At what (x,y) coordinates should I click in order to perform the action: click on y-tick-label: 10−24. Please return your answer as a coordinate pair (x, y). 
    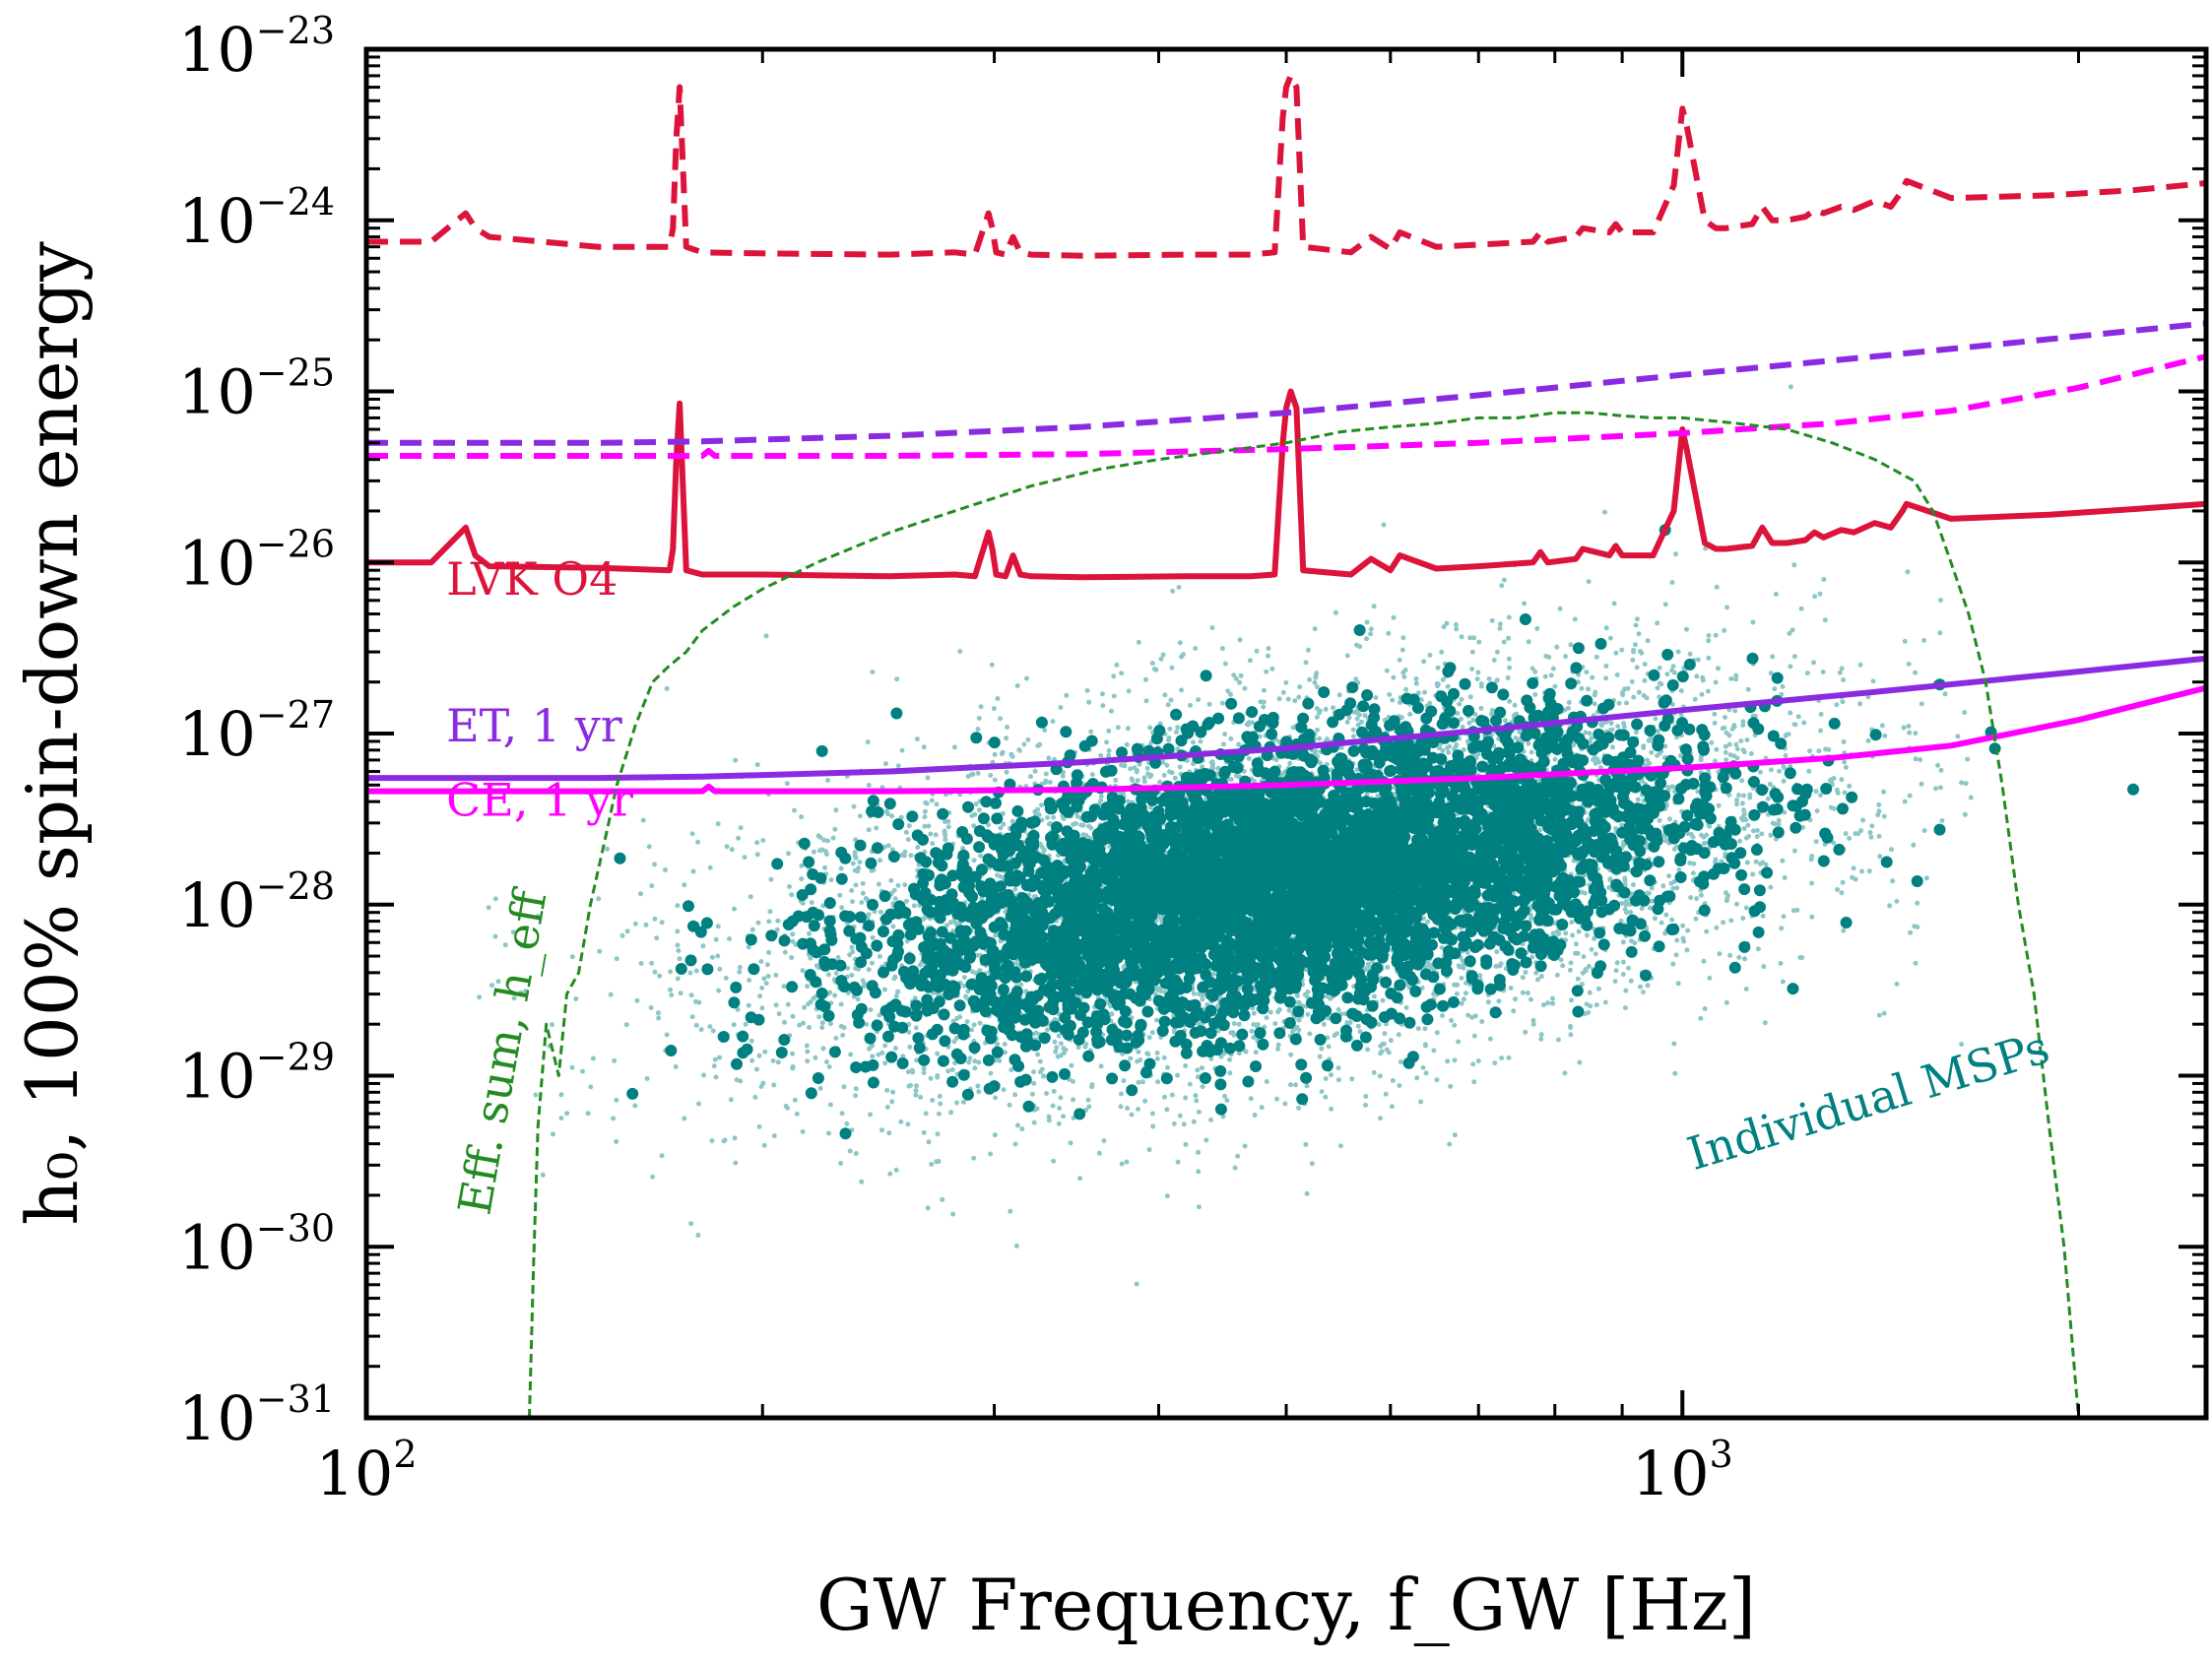
    Looking at the image, I should click on (256, 218).